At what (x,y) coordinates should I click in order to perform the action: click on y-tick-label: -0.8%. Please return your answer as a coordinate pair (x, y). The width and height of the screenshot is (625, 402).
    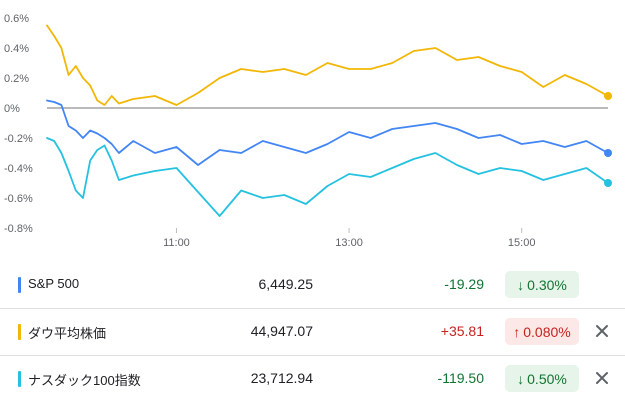
    Looking at the image, I should click on (18, 229).